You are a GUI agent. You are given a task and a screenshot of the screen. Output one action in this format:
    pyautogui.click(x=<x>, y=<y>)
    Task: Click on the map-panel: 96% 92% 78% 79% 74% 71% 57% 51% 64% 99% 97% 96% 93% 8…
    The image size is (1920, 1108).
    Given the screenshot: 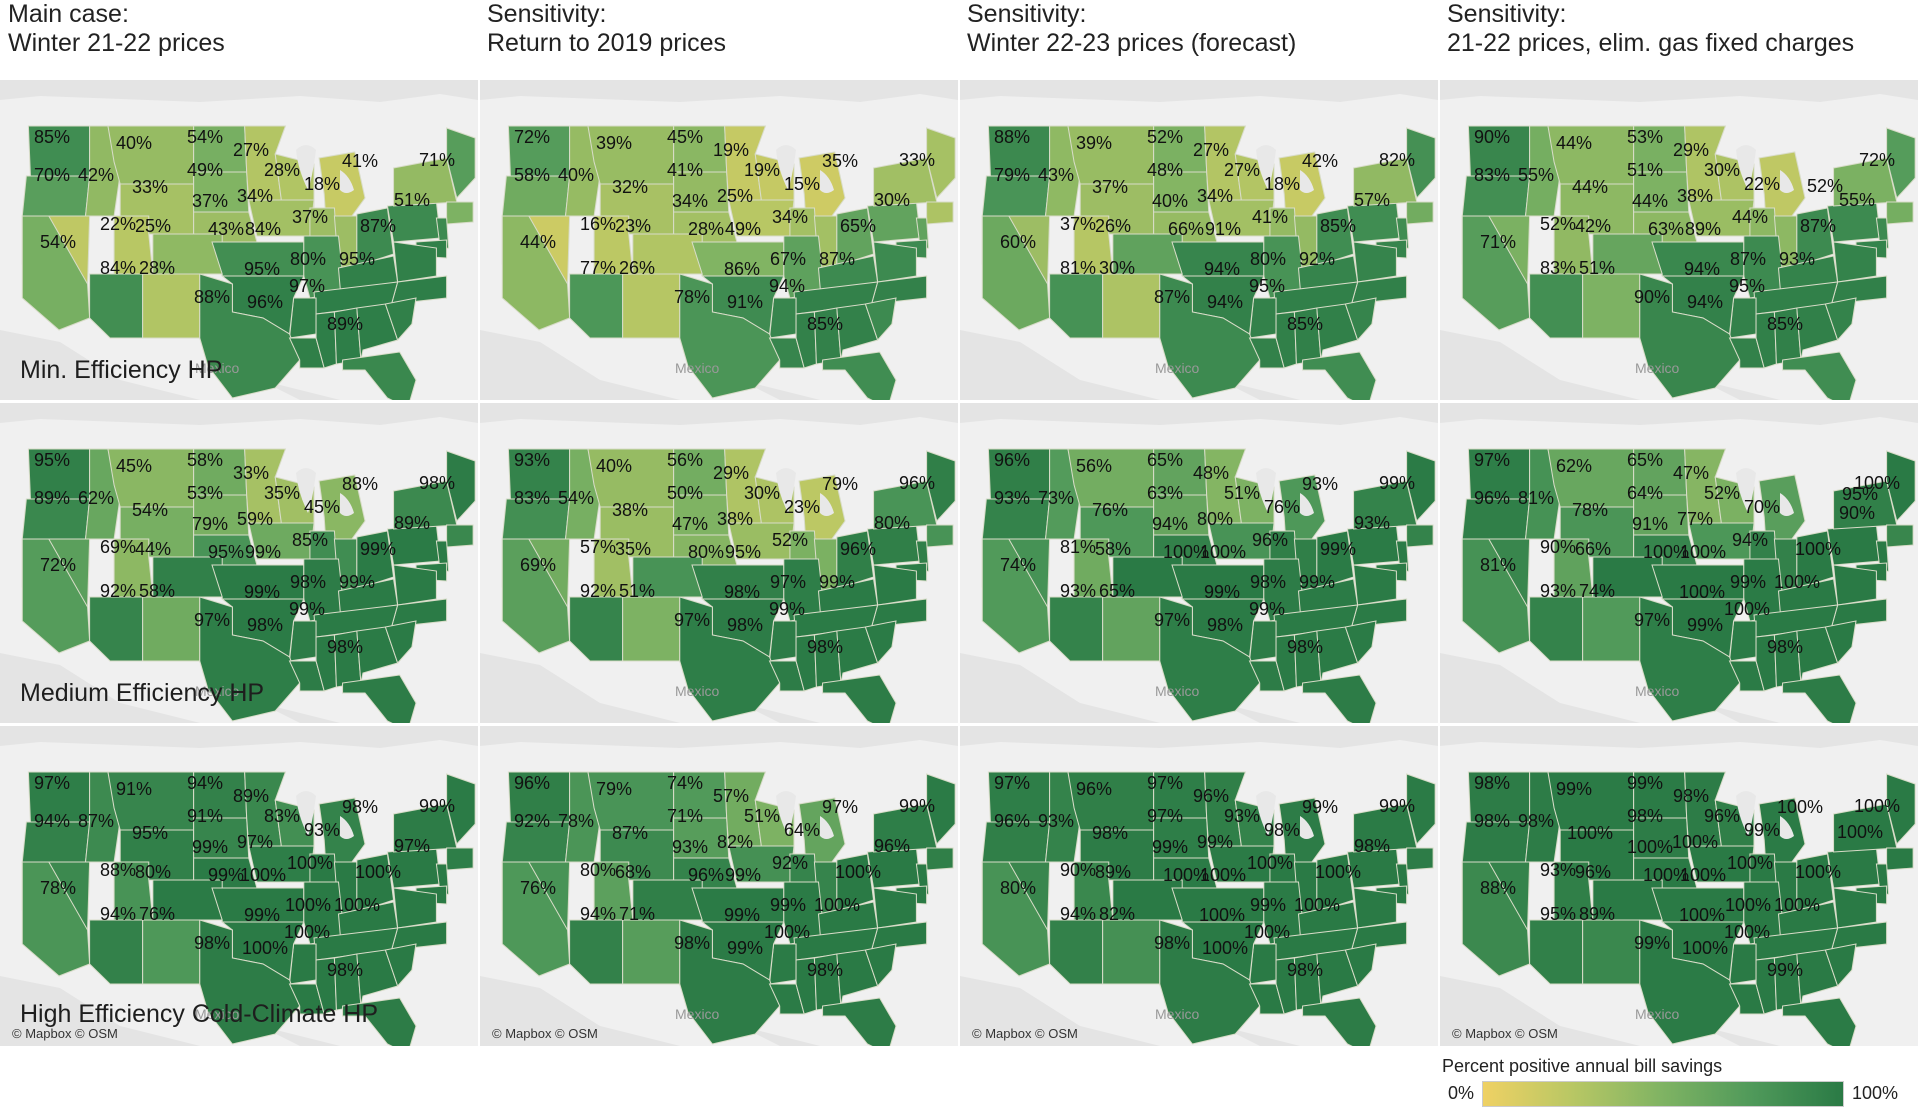 What is the action you would take?
    pyautogui.click(x=719, y=886)
    